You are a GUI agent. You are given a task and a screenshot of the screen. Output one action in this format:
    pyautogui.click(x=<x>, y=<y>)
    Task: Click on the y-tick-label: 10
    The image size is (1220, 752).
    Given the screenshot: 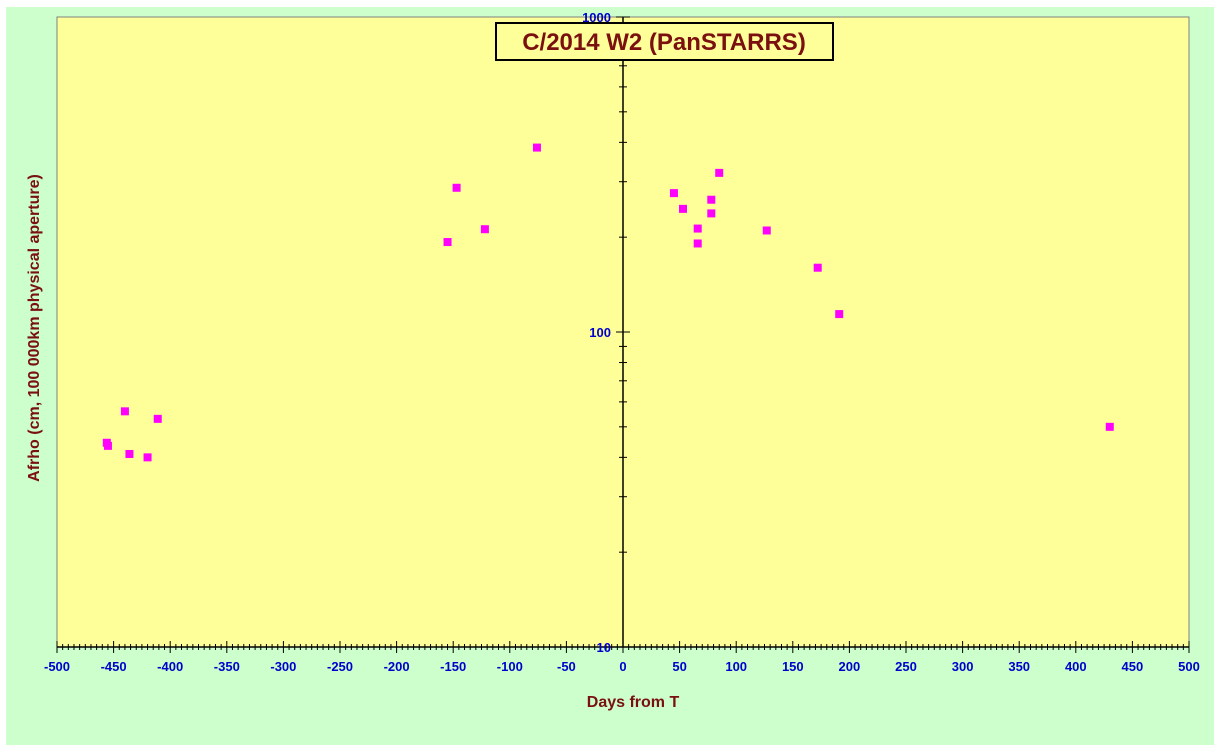 What is the action you would take?
    pyautogui.click(x=604, y=647)
    